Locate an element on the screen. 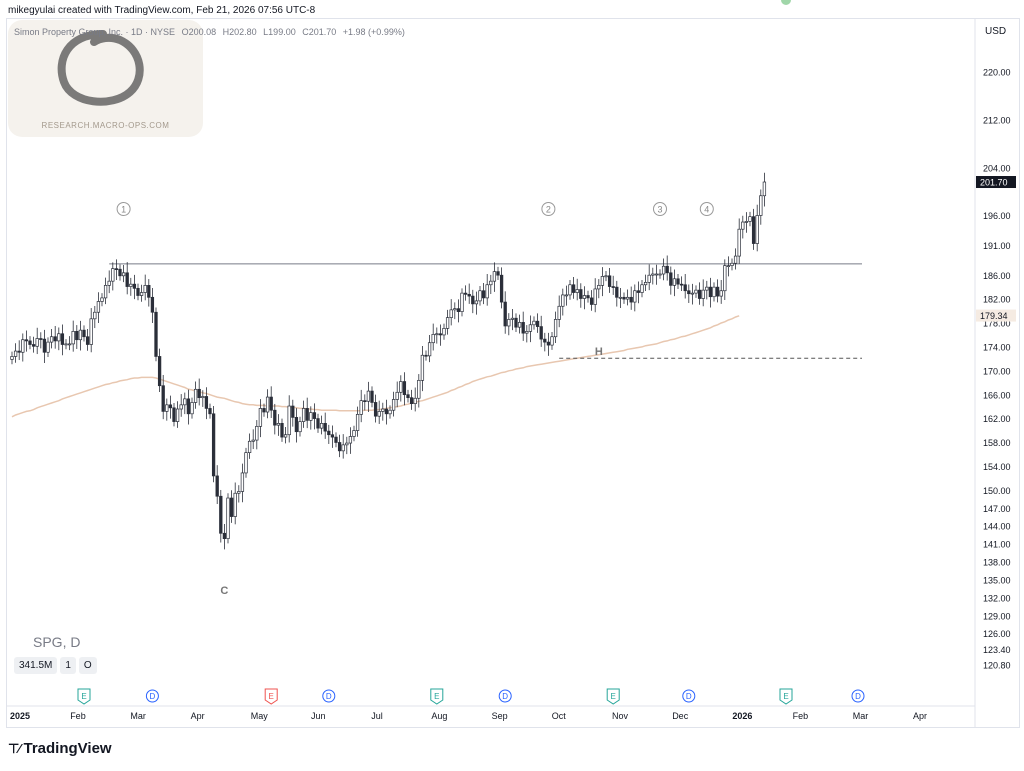 This screenshot has height=771, width=1024. y-tick-label: 135.00 is located at coordinates (997, 580).